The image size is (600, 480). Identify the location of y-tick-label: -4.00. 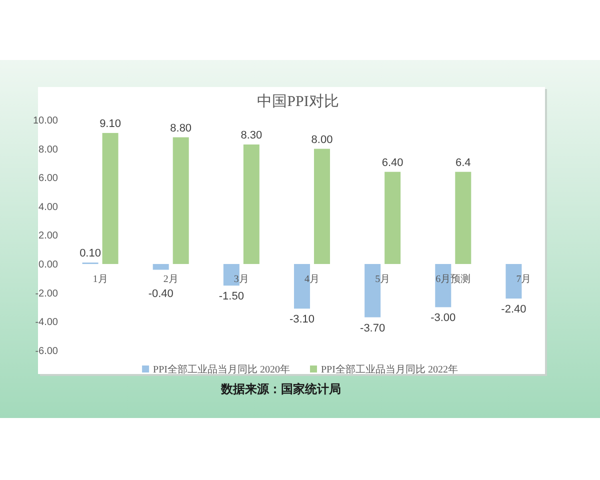
(46, 322).